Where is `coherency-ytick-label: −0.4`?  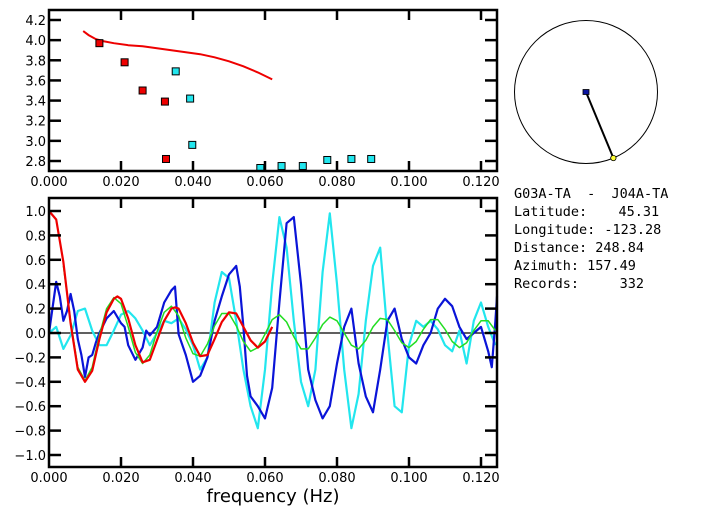 coherency-ytick-label: −0.4 is located at coordinates (30, 383).